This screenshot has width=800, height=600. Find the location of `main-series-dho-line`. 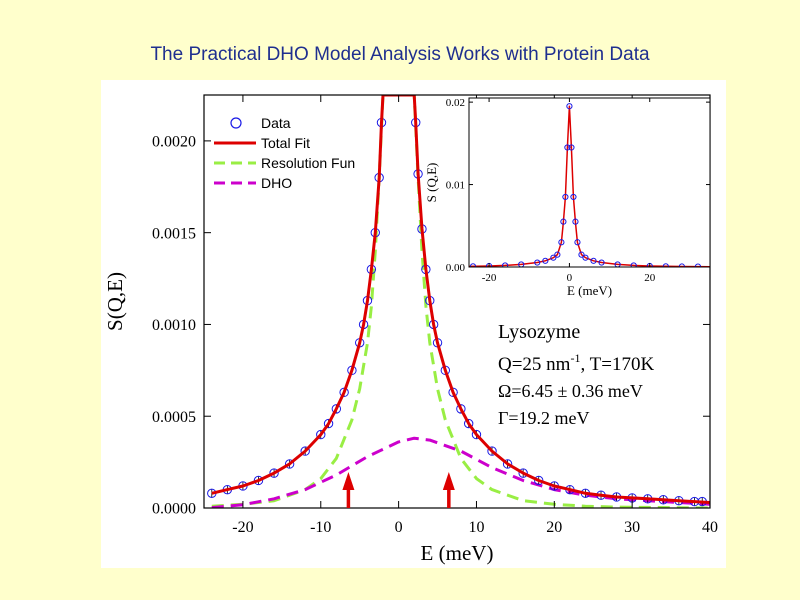

main-series-dho-line is located at coordinates (460, 472).